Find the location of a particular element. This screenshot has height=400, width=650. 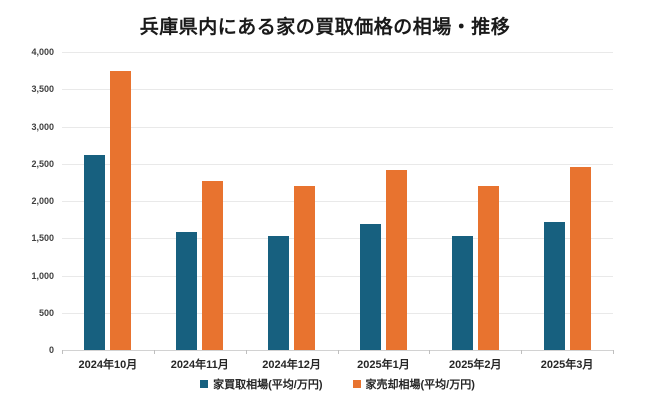

chart-title: 兵庫県内にある家の買取価格の相場・推移 is located at coordinates (325, 27).